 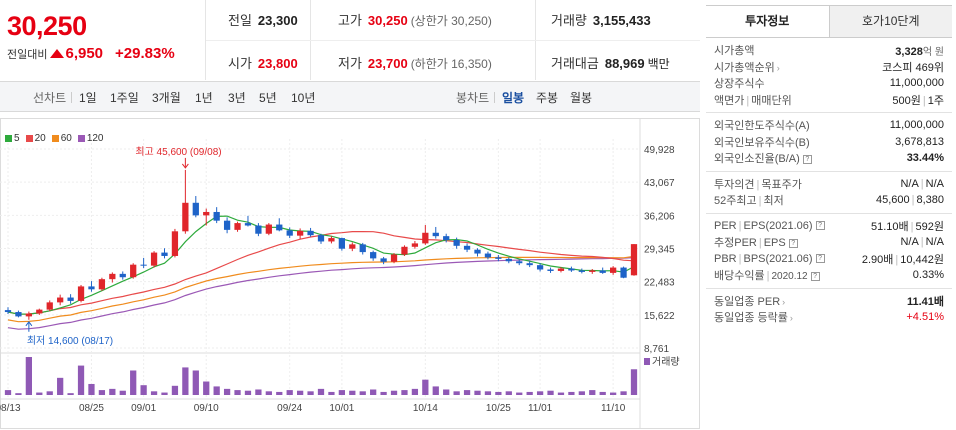 What do you see at coordinates (829, 67) in the screenshot?
I see `market-cap-rank-row: 시가총액순위 › 코스피 469위` at bounding box center [829, 67].